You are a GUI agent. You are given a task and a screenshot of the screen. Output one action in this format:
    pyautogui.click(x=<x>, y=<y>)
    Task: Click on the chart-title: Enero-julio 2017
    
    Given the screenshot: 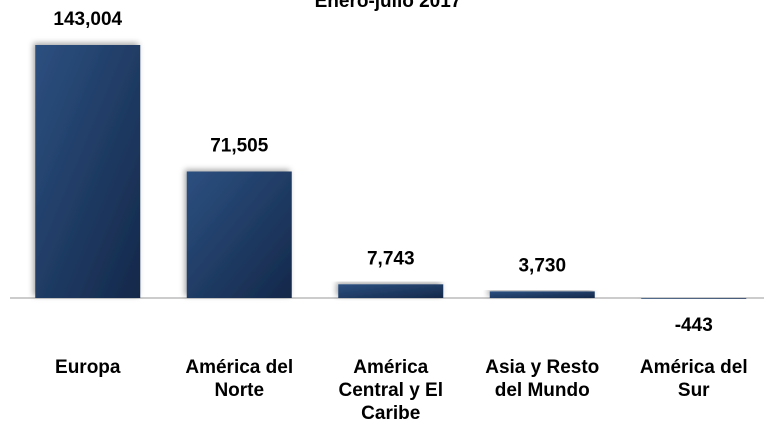 What is the action you would take?
    pyautogui.click(x=388, y=6)
    